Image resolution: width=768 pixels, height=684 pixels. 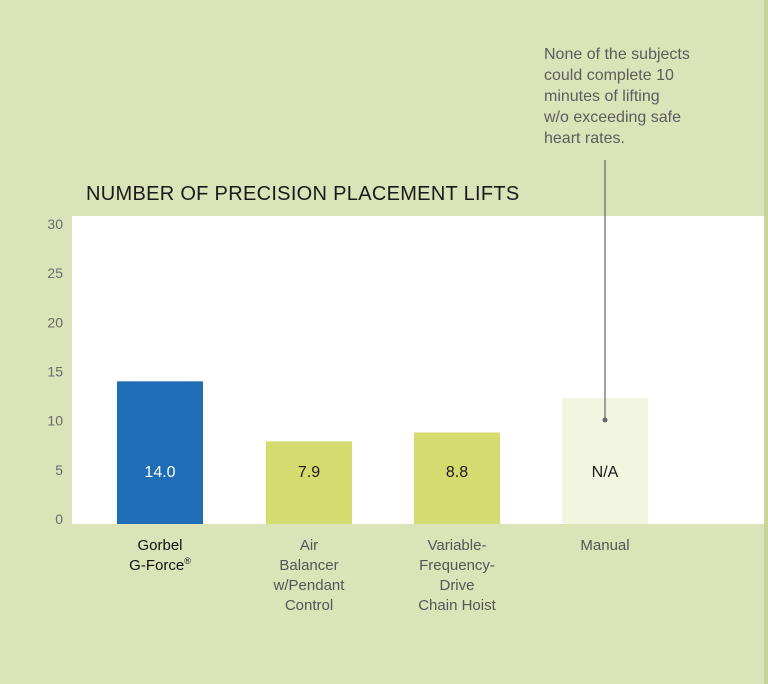 I want to click on annotation-line: minutes of lifting, so click(x=602, y=96).